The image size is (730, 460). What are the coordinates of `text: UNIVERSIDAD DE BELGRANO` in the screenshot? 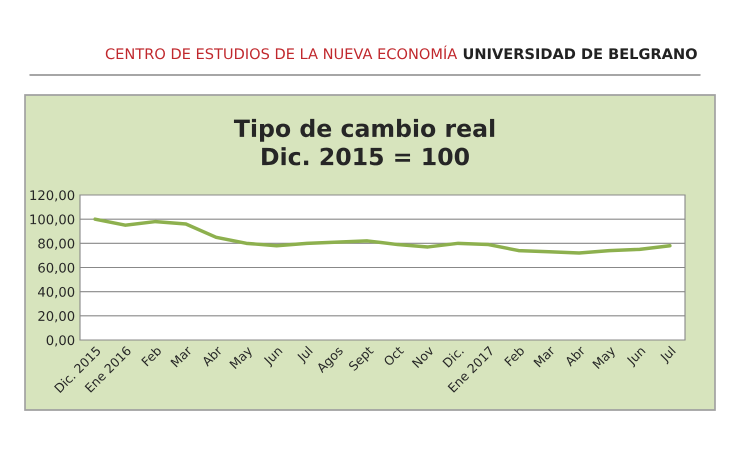 It's located at (580, 54).